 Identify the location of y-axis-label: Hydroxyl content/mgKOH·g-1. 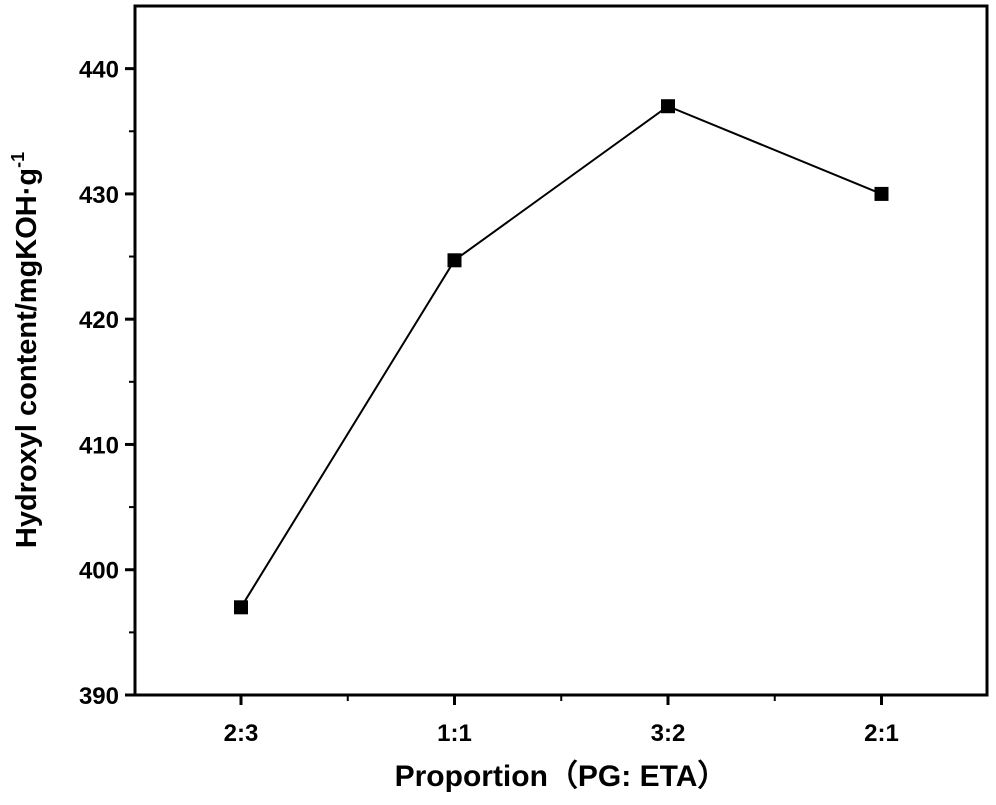
(25, 350).